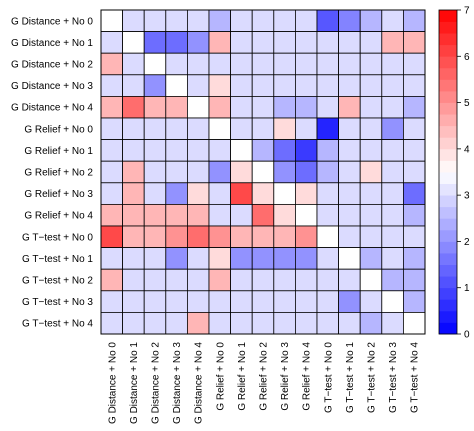  What do you see at coordinates (220, 376) in the screenshot?
I see `column-label: G Relief + No 0` at bounding box center [220, 376].